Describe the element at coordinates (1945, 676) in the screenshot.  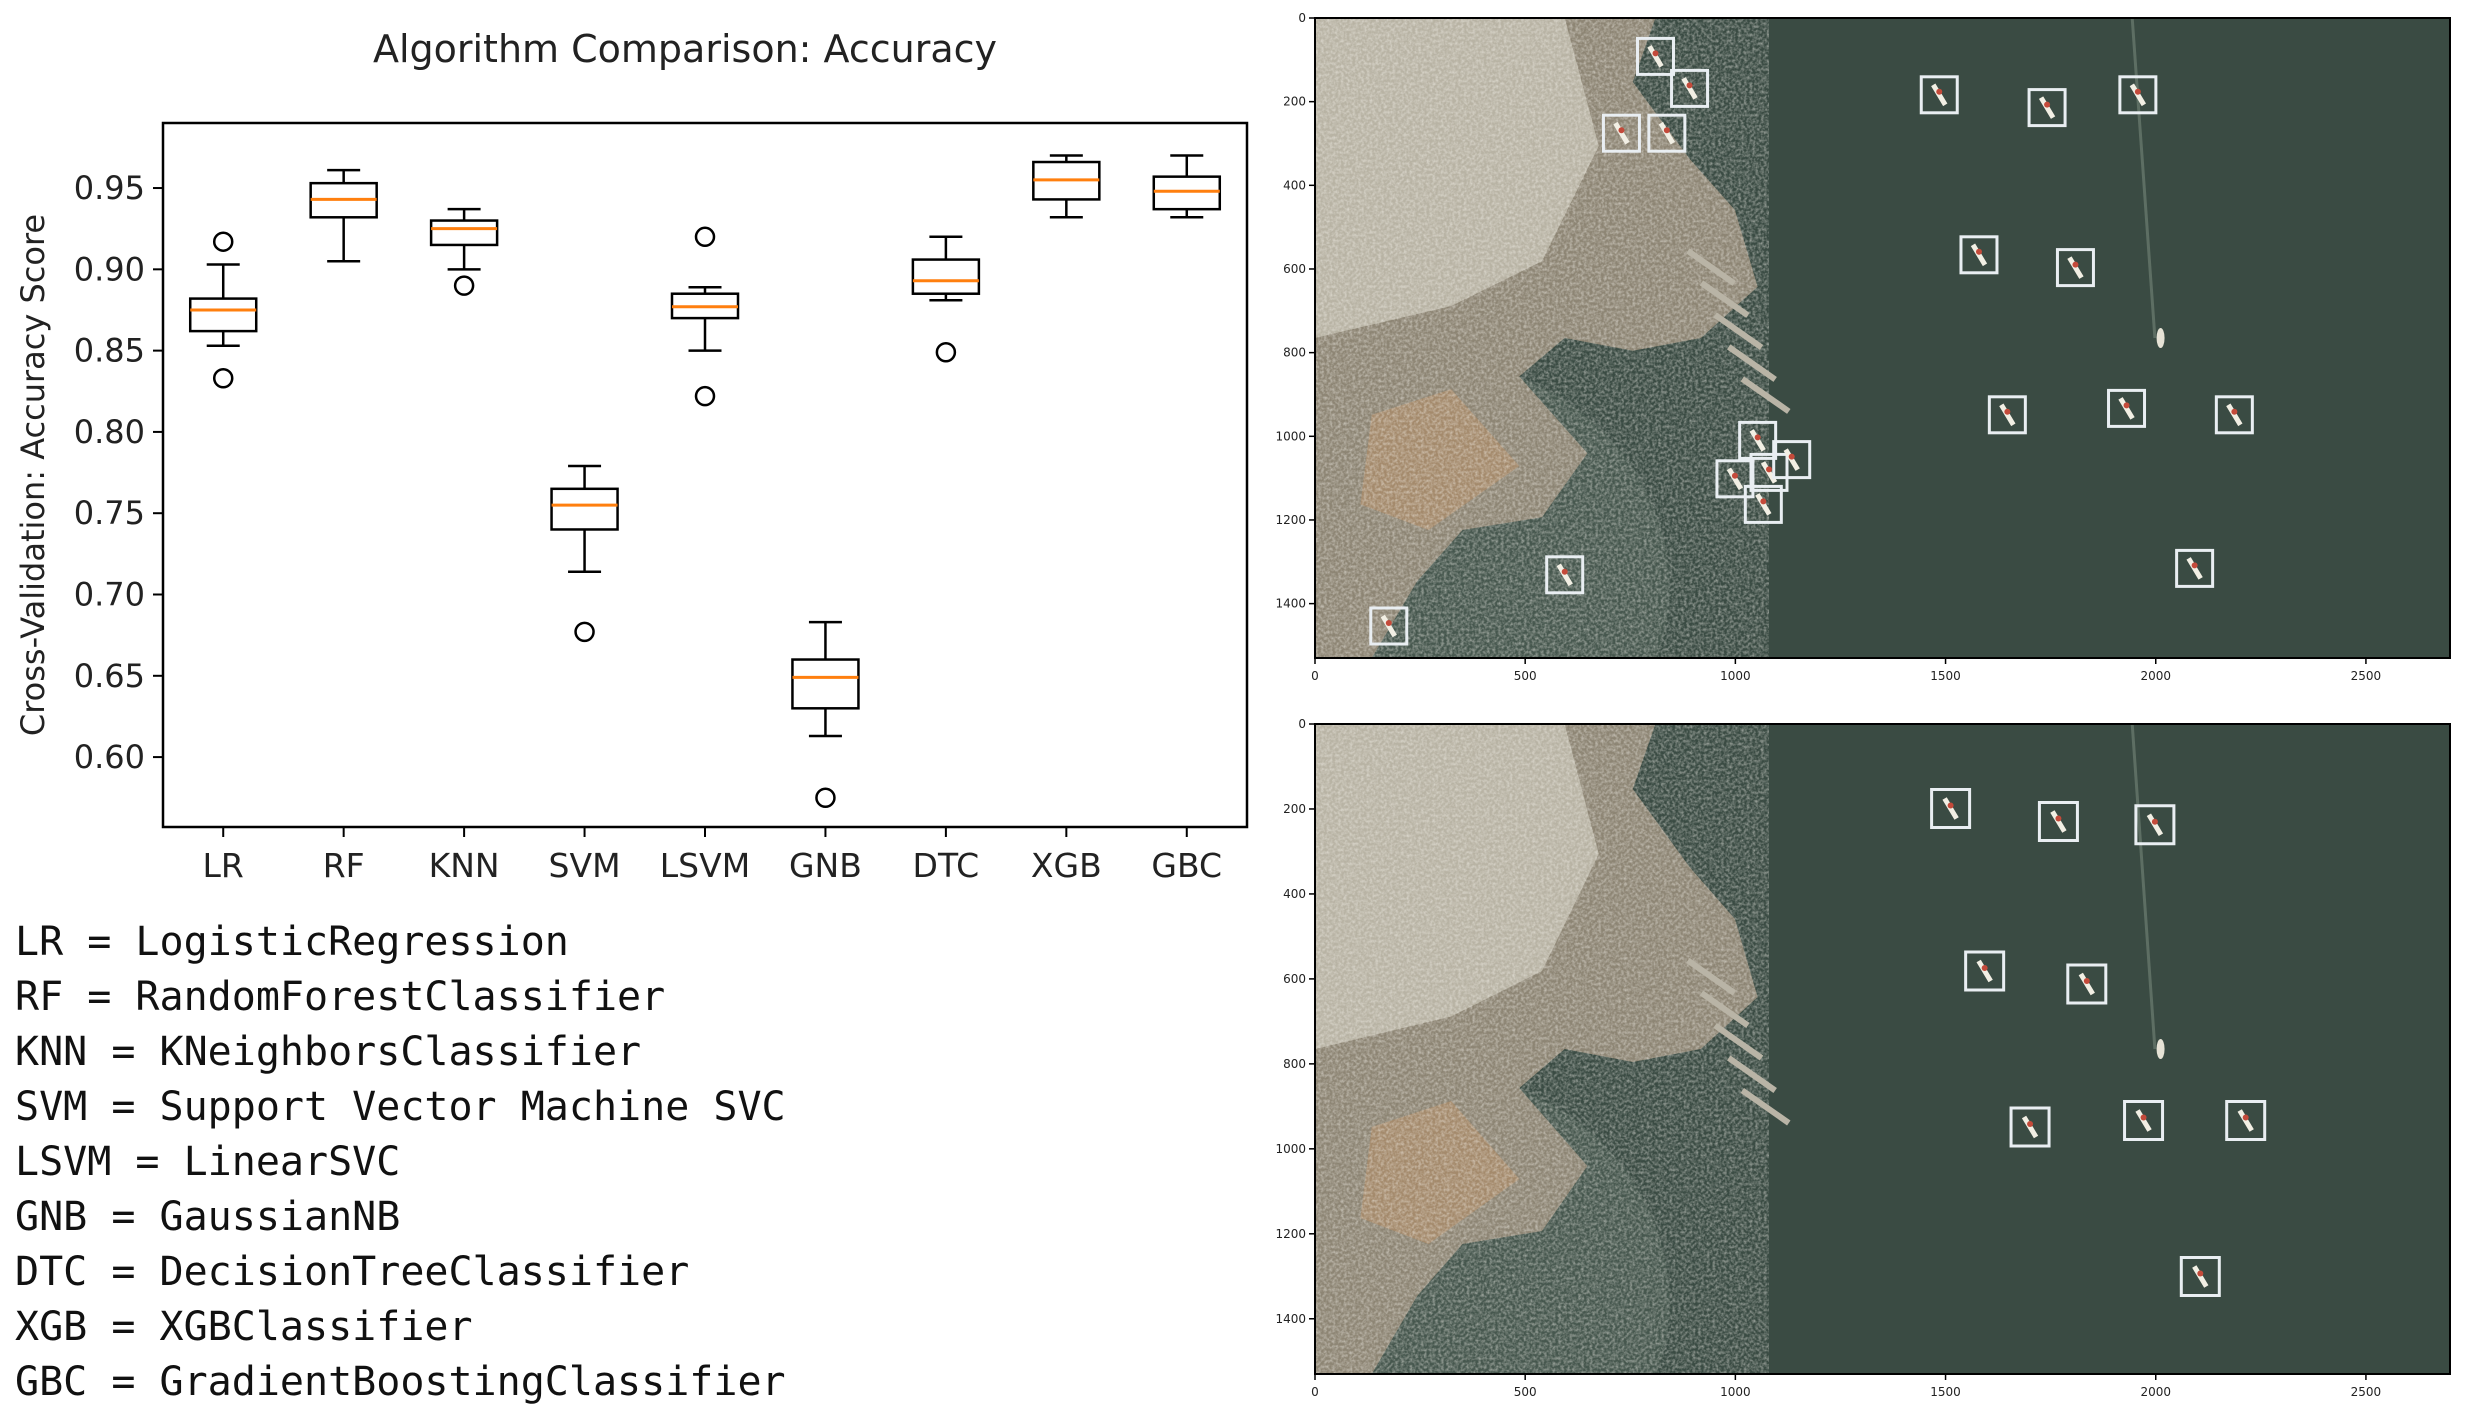
I see `x-tick-label: 1500` at that location.